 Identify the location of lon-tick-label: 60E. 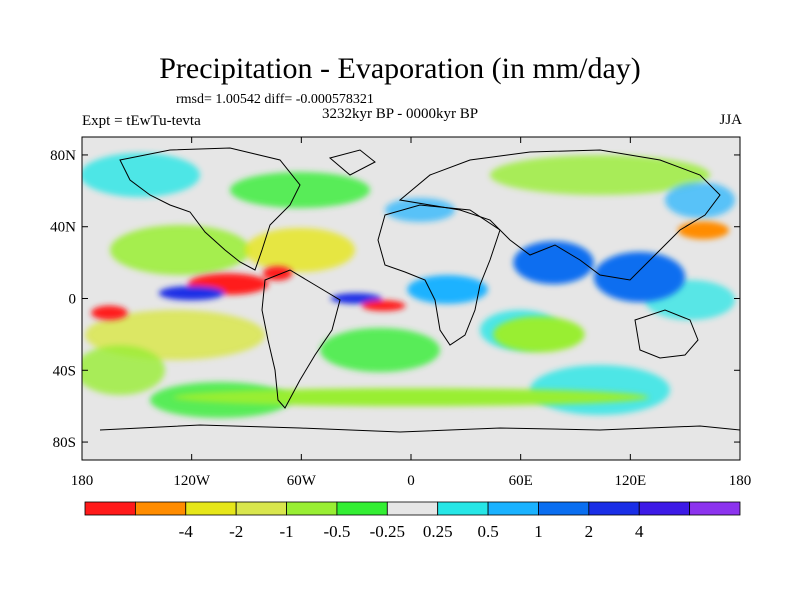
(521, 481).